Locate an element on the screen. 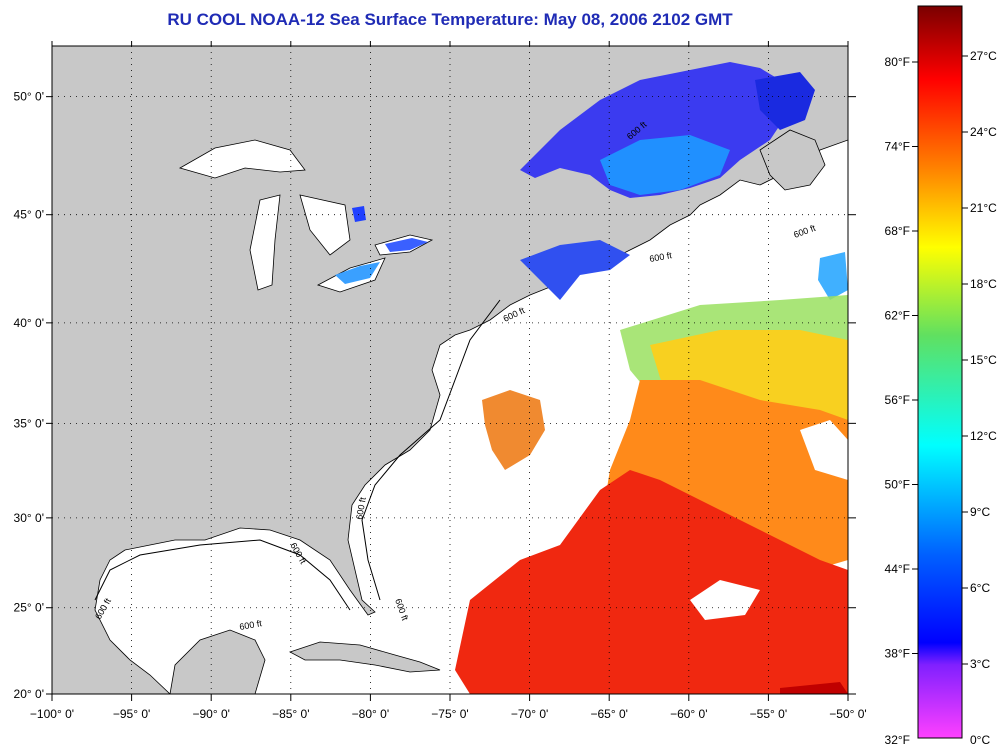  colorbar-f-label: 68°F is located at coordinates (897, 231).